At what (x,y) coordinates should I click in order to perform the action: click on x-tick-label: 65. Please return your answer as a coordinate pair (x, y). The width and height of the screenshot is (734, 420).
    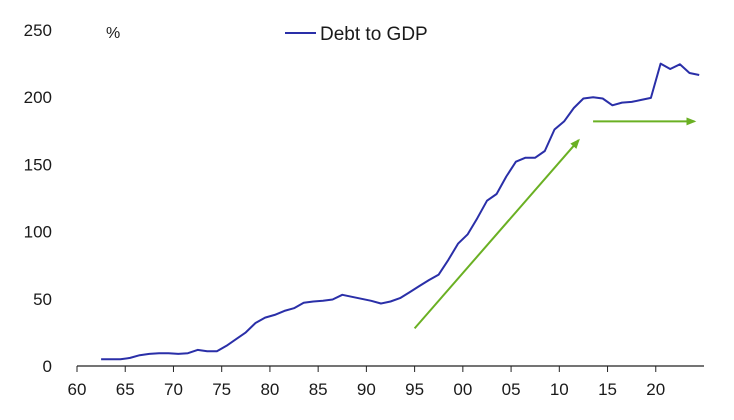
    Looking at the image, I should click on (125, 389).